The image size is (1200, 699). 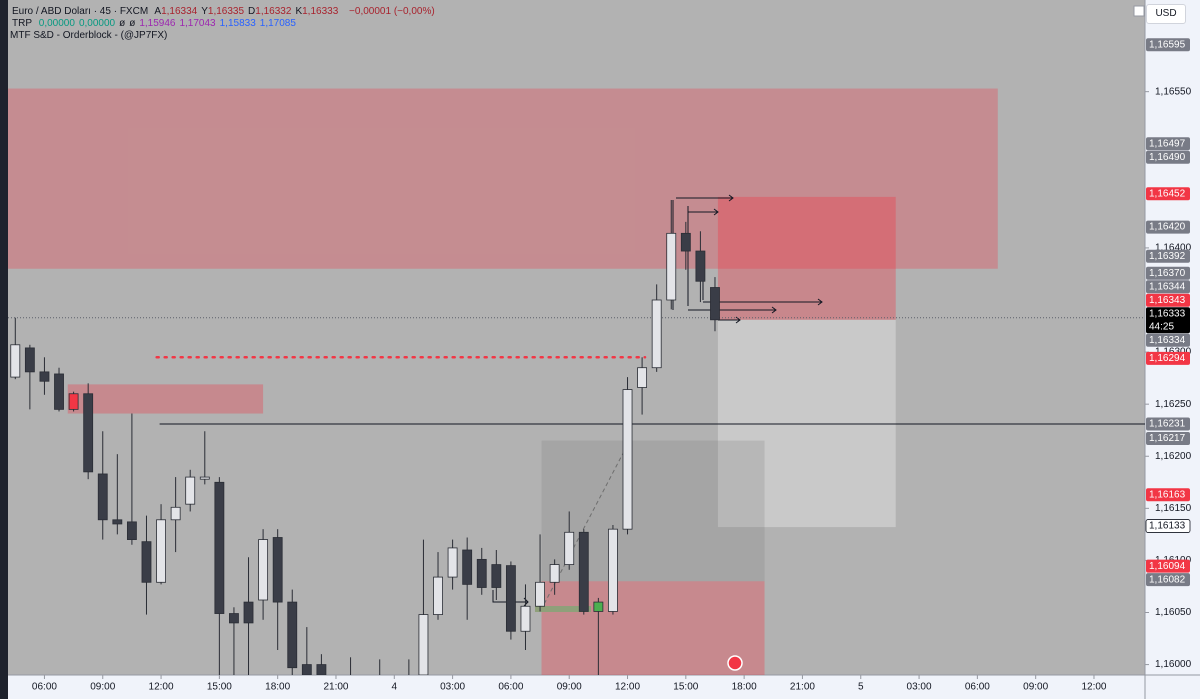 What do you see at coordinates (1173, 248) in the screenshot?
I see `y-tick-label: 1,16400` at bounding box center [1173, 248].